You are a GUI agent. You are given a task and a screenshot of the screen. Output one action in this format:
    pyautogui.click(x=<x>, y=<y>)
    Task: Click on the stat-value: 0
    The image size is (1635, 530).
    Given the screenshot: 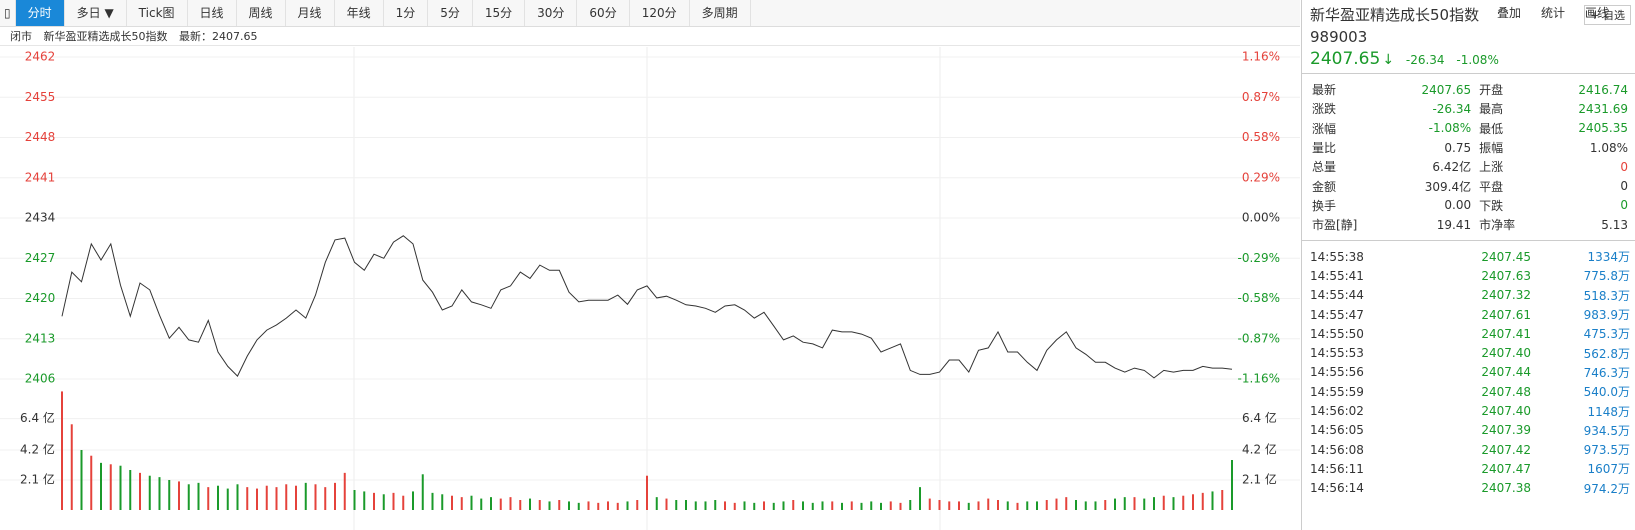 What is the action you would take?
    pyautogui.click(x=1624, y=205)
    